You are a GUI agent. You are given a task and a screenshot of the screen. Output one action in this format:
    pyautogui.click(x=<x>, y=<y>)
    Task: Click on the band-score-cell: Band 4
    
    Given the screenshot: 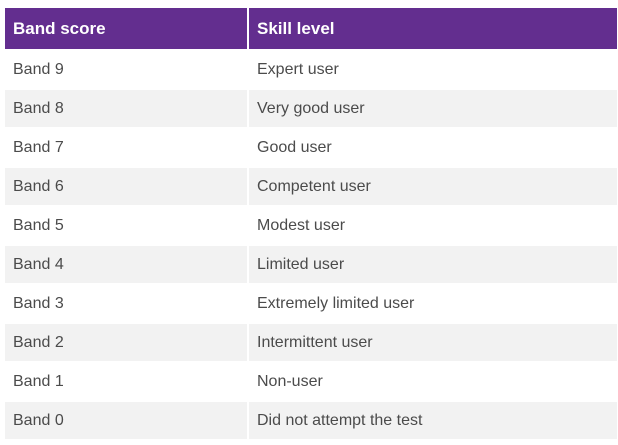 What is the action you would take?
    pyautogui.click(x=126, y=264)
    